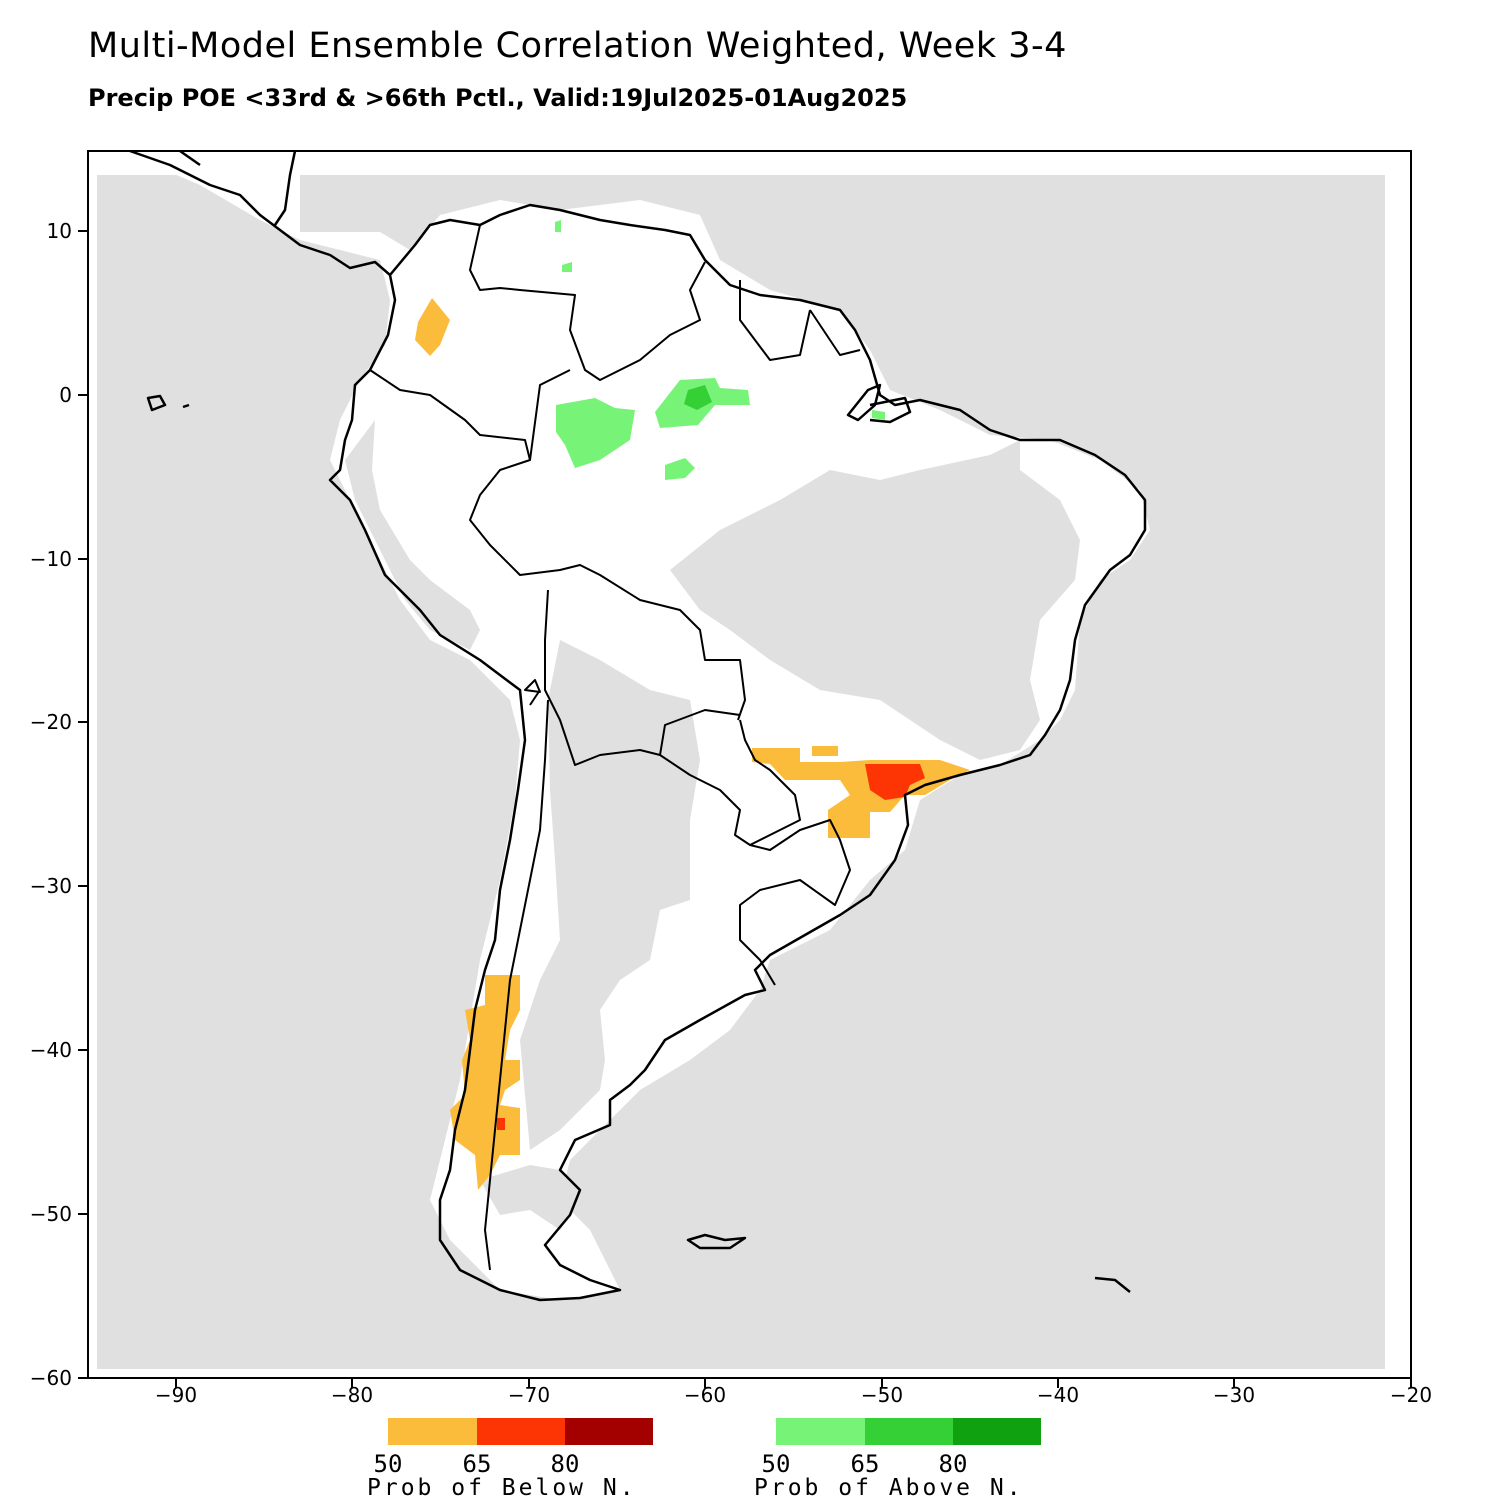 Image resolution: width=1500 pixels, height=1500 pixels. Describe the element at coordinates (51, 559) in the screenshot. I see `y-tick-label: −10` at that location.